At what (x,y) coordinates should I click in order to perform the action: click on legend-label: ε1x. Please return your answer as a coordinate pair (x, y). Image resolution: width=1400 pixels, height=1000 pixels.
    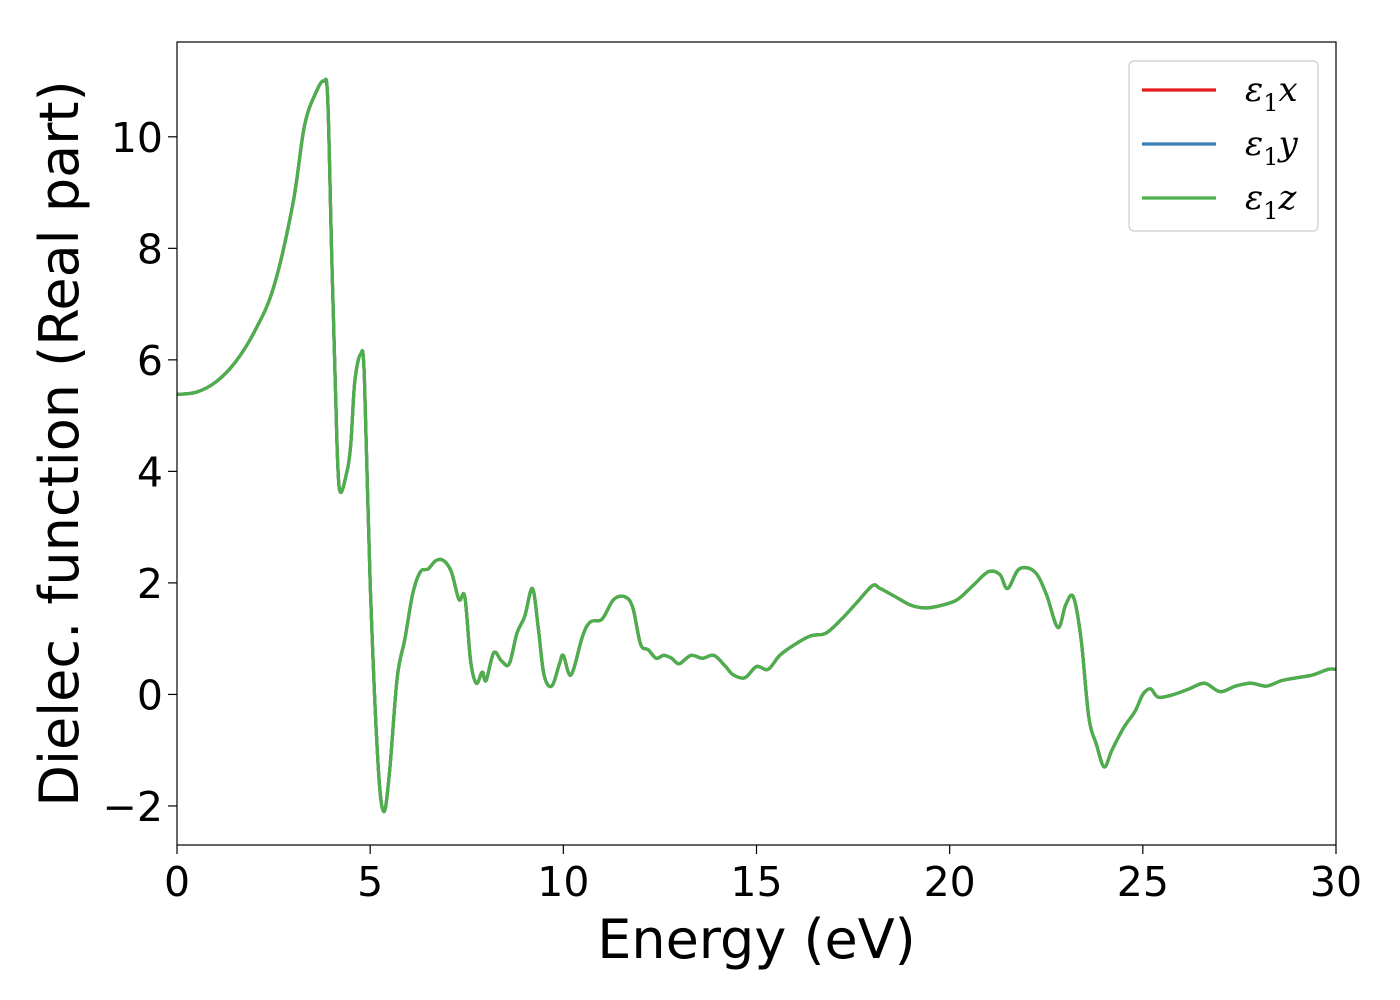
    Looking at the image, I should click on (1271, 93).